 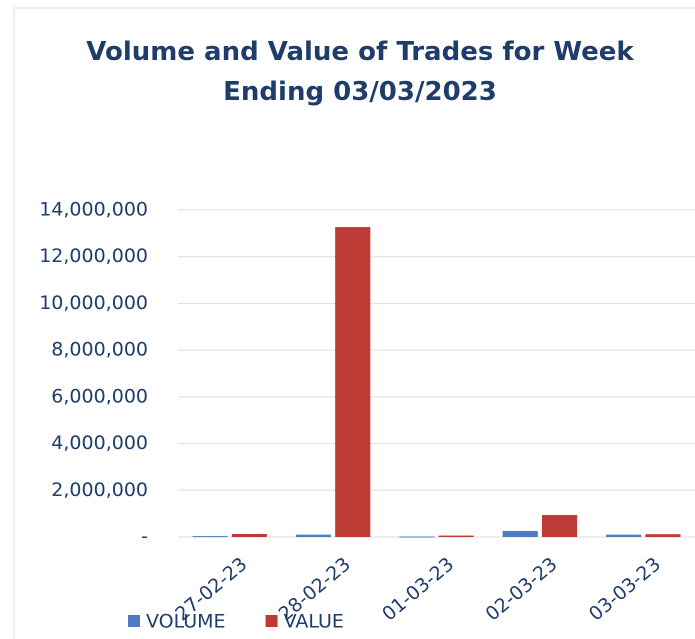 What do you see at coordinates (418, 589) in the screenshot?
I see `x-tick-label: 01-03-23` at bounding box center [418, 589].